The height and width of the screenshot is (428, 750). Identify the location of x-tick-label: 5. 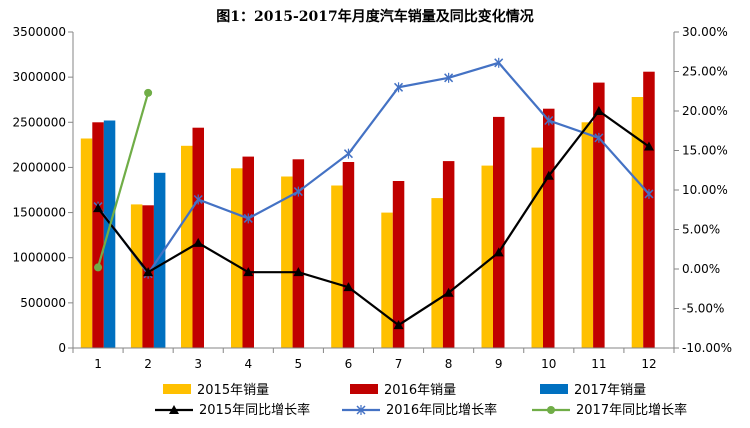
(299, 364).